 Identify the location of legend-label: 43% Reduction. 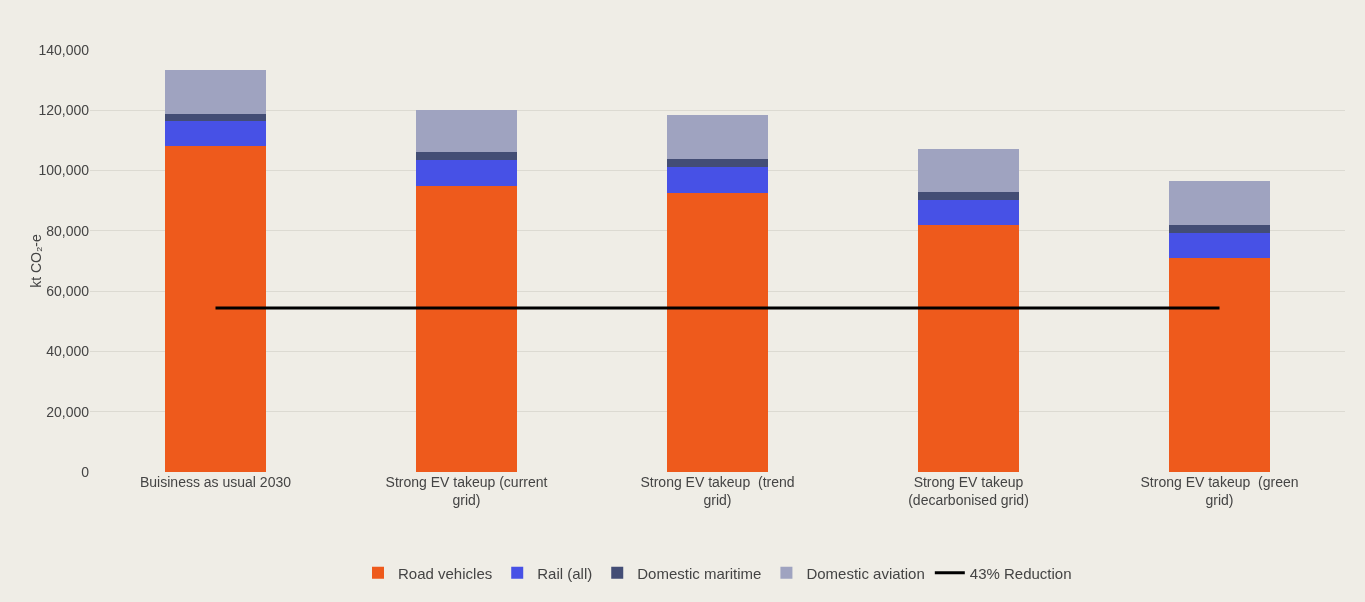
(1020, 573).